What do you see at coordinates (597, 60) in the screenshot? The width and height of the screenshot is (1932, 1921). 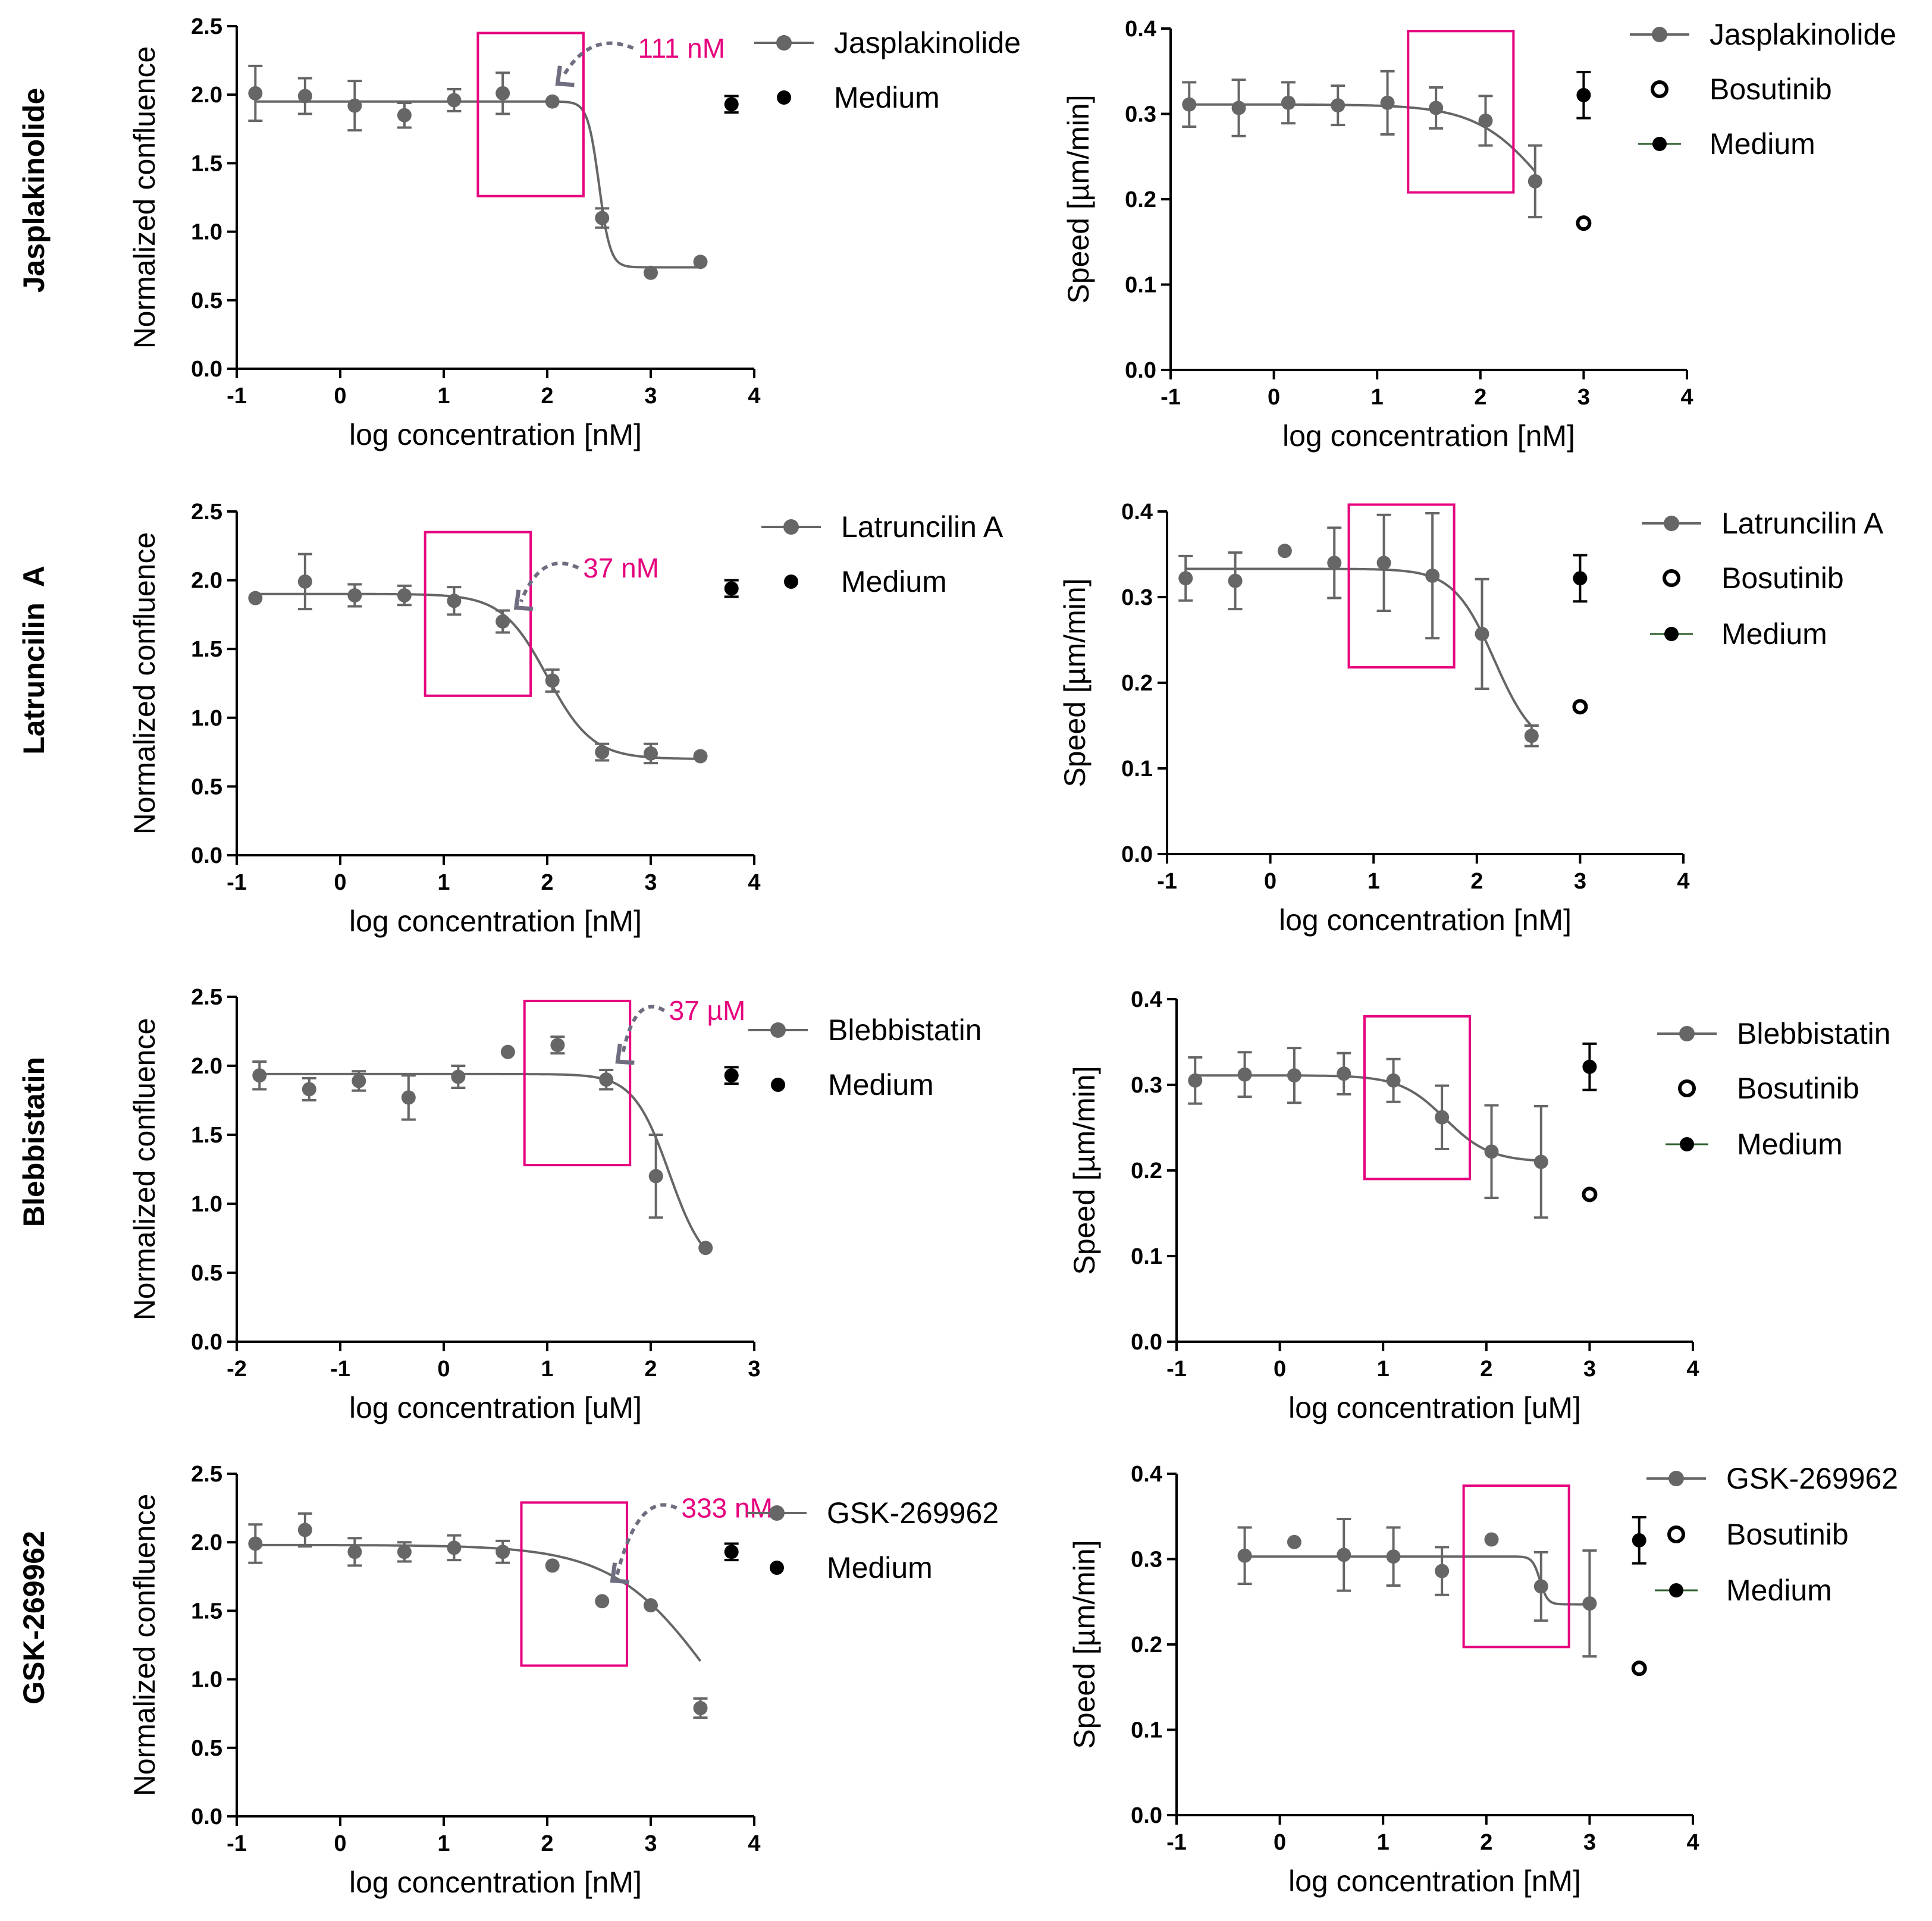 I see `annotation-arrow` at bounding box center [597, 60].